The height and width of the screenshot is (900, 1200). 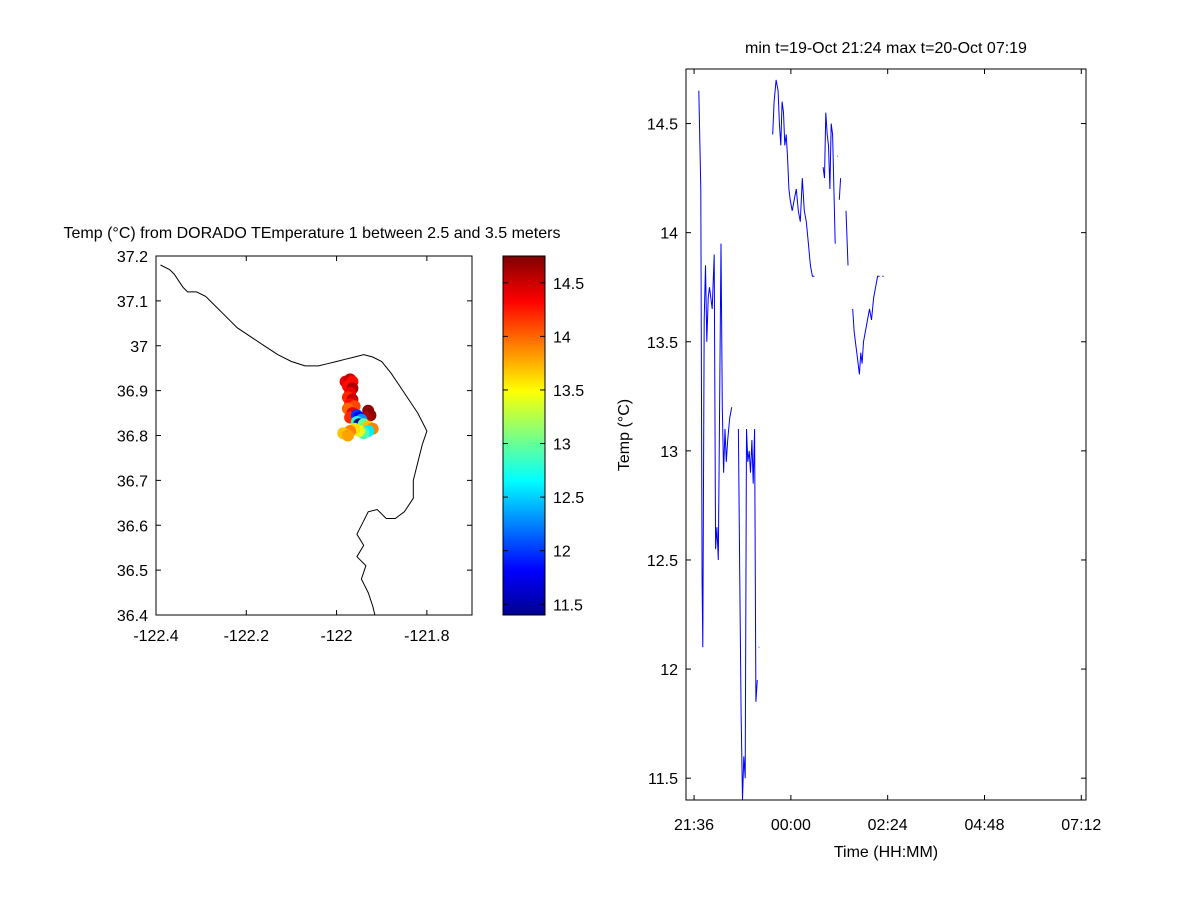 What do you see at coordinates (886, 48) in the screenshot?
I see `timeseries-title: min t=19-Oct 21:24 max t=20-Oct 07:19` at bounding box center [886, 48].